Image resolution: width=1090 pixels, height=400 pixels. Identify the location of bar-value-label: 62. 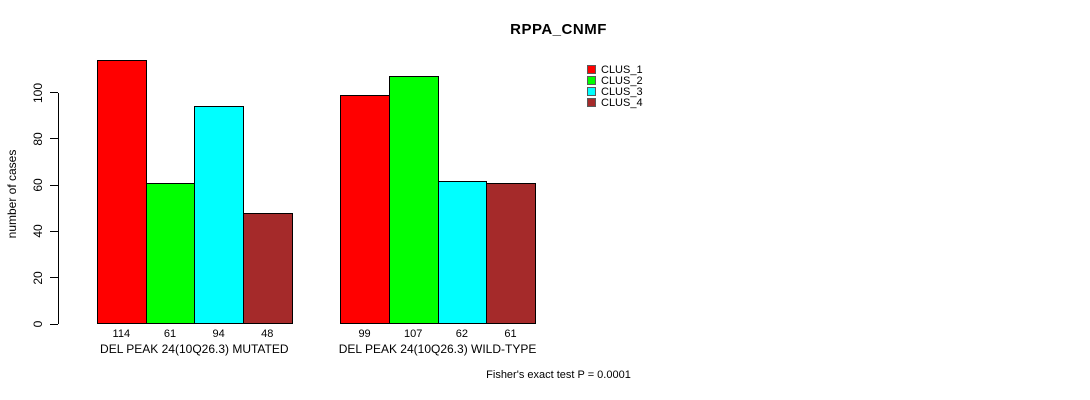
(461, 334).